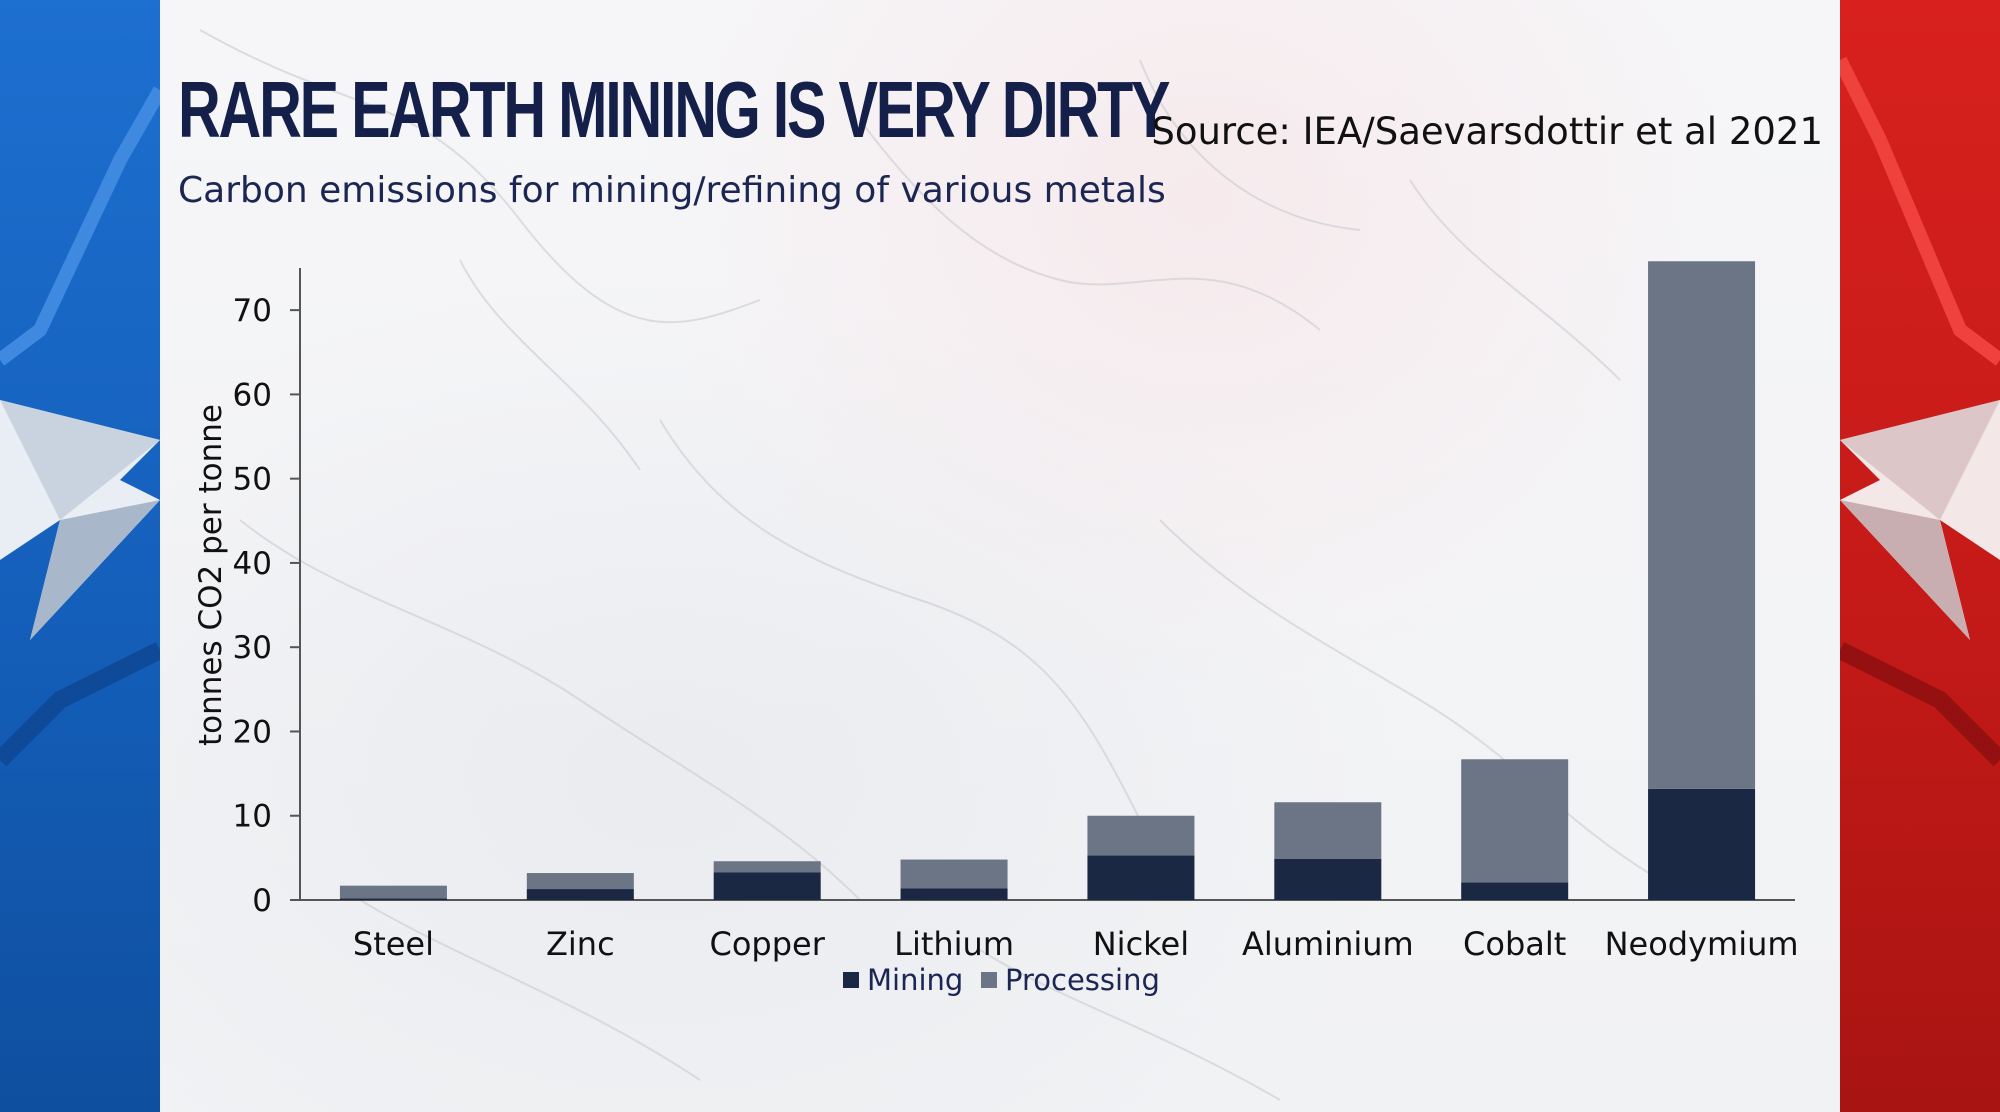 The height and width of the screenshot is (1112, 2000). What do you see at coordinates (954, 894) in the screenshot?
I see `bar-lithium-mining` at bounding box center [954, 894].